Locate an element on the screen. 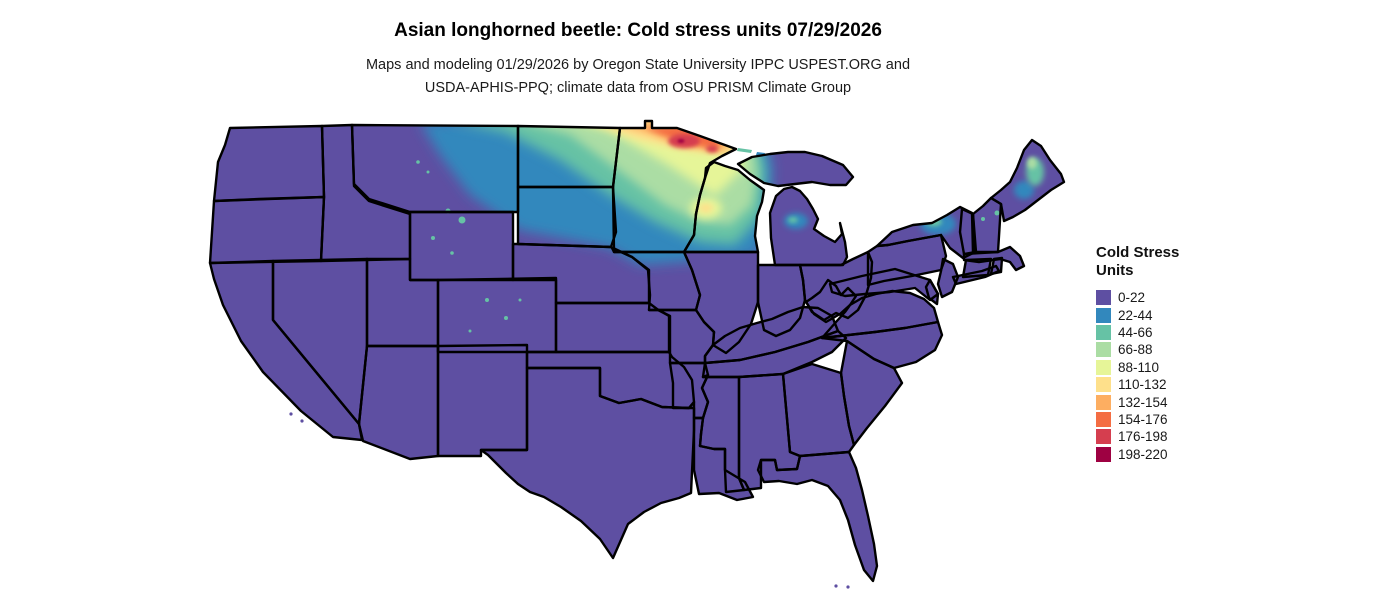 The width and height of the screenshot is (1400, 594). state-nc is located at coordinates (882, 345).